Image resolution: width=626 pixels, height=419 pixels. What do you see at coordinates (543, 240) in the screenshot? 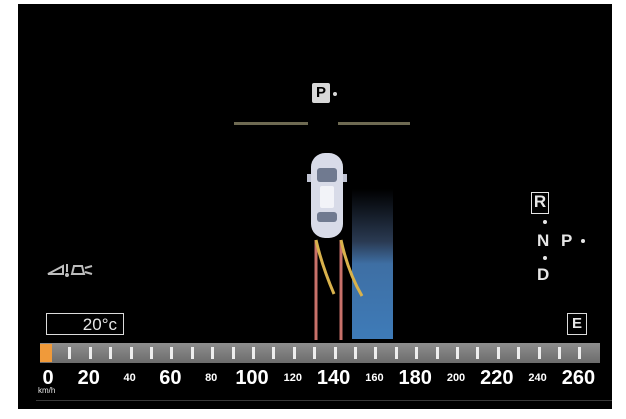
I see `gear-n-label: N` at bounding box center [543, 240].